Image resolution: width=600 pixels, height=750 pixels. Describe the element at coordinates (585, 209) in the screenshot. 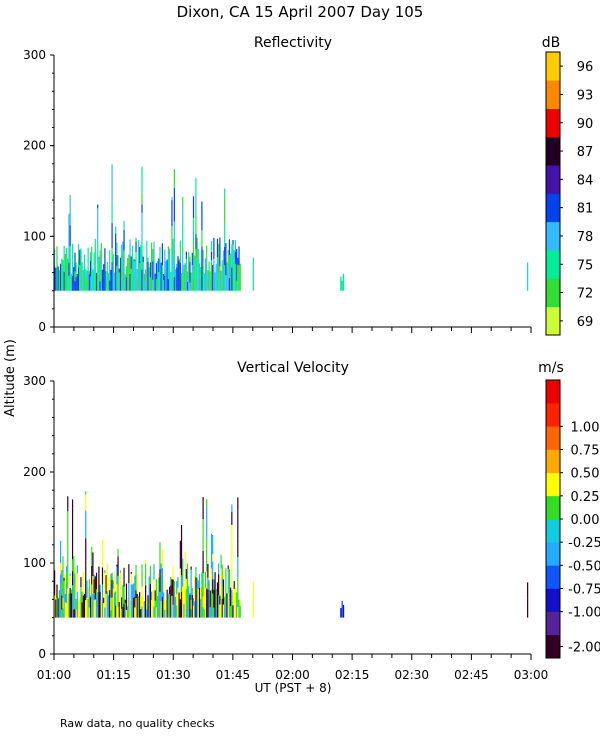

I see `colorbar-label: 81` at that location.